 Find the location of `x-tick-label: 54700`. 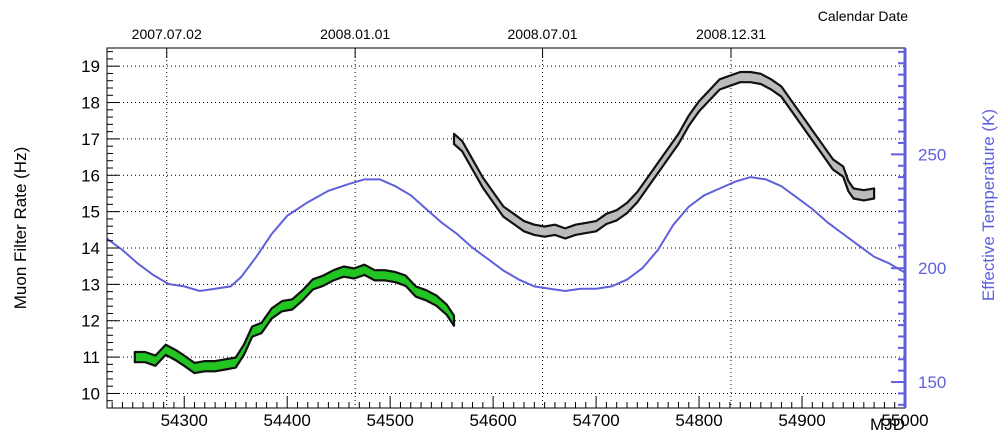

x-tick-label: 54700 is located at coordinates (595, 420).